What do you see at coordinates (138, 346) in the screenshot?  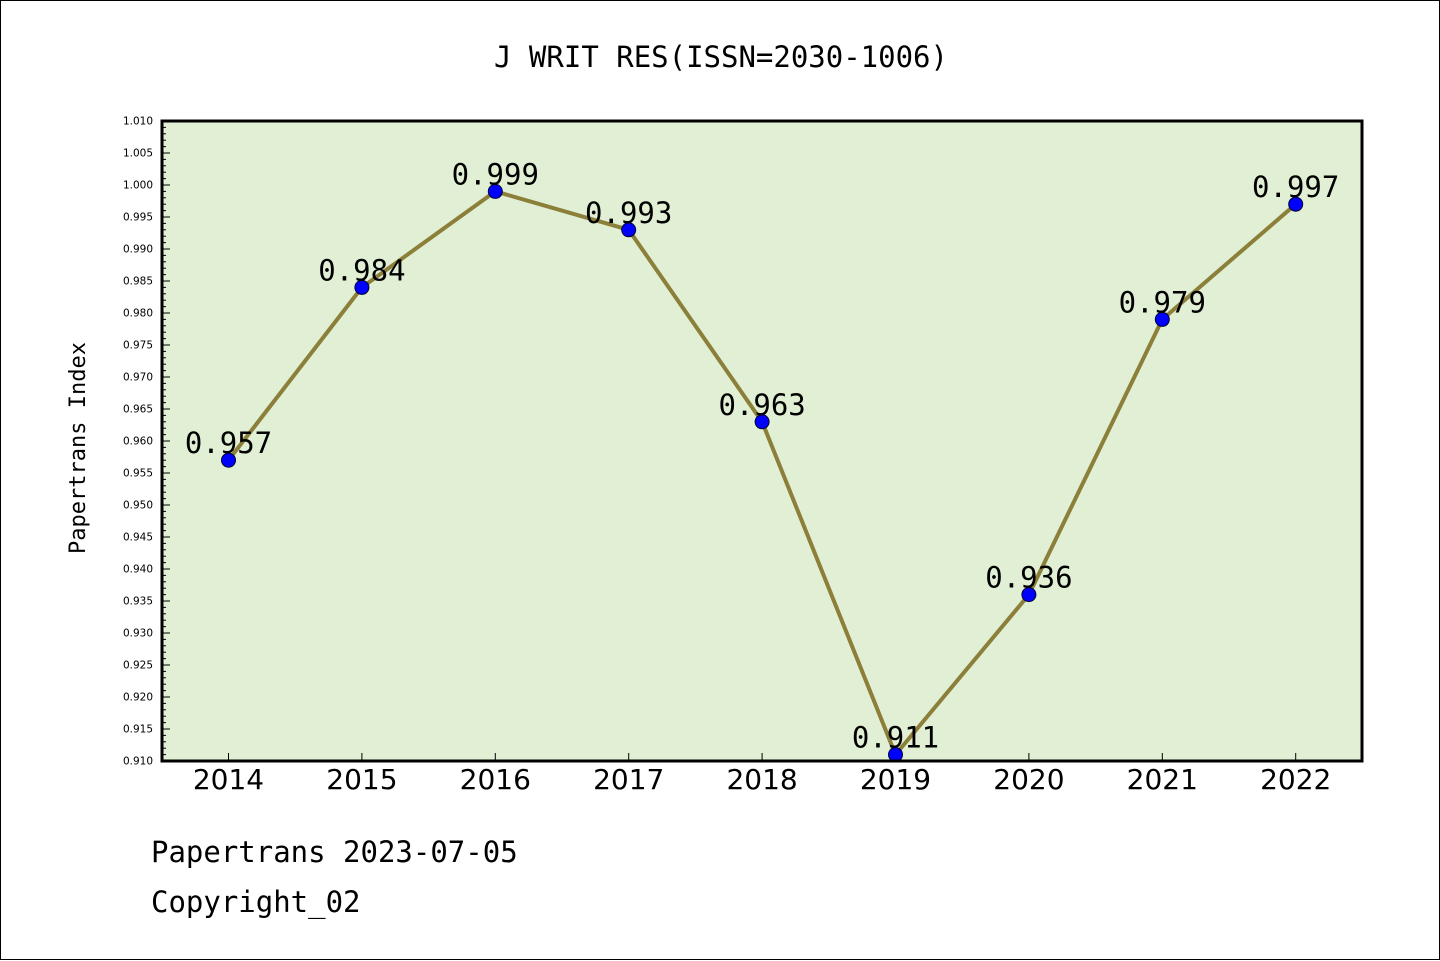 I see `y-tick-label: 0.975` at bounding box center [138, 346].